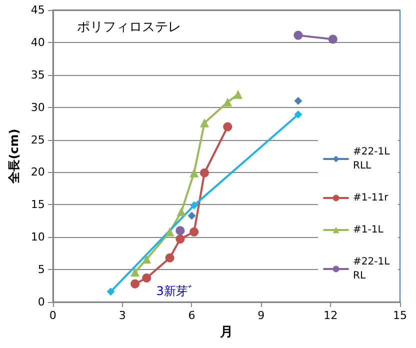  Describe the element at coordinates (192, 315) in the screenshot. I see `x-tick-label: 6` at that location.